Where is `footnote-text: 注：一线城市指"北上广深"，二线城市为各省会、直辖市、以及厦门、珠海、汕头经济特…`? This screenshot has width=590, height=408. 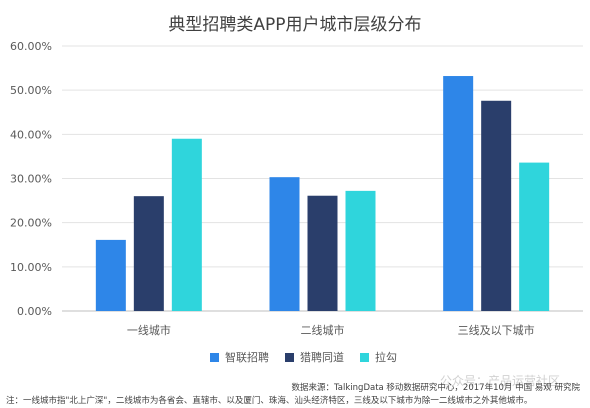
footnote-text: 注：一线城市指"北上广深"，二线城市为各省会、直辖市、以及厦门、珠海、汕头经济特… is located at coordinates (269, 401).